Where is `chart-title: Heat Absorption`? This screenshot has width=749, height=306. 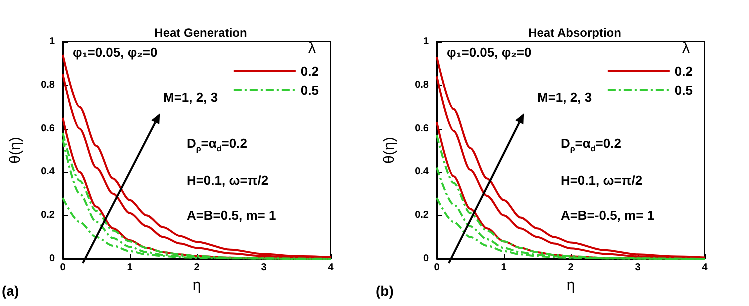 chart-title: Heat Absorption is located at coordinates (575, 33).